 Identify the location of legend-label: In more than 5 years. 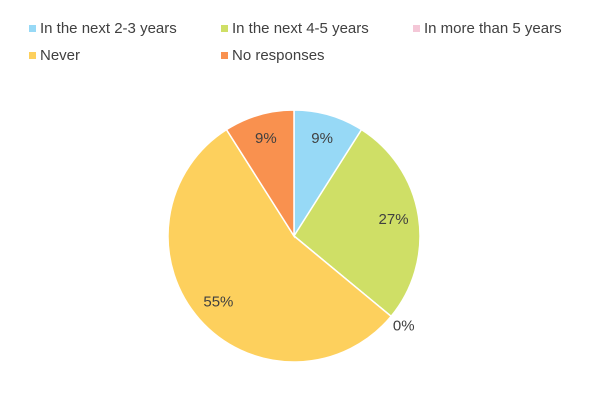
(493, 28).